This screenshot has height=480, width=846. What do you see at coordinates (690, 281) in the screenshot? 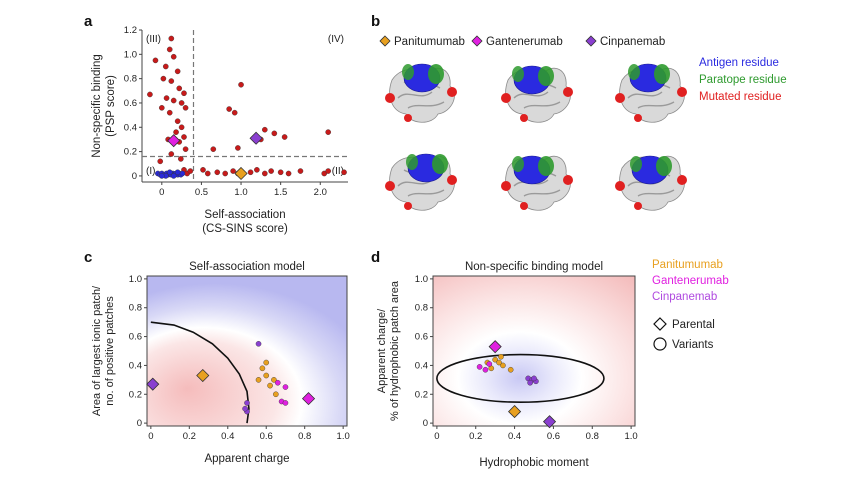
I see `legend-series-label: Gantenerumab` at bounding box center [690, 281].